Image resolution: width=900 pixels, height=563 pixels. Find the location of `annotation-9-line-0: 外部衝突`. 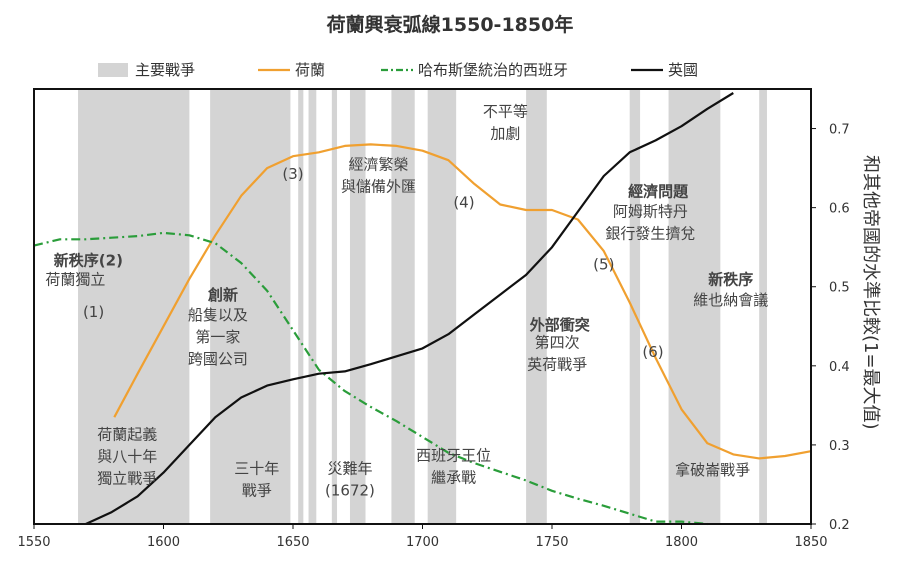

annotation-9-line-0: 外部衝突 is located at coordinates (559, 325).